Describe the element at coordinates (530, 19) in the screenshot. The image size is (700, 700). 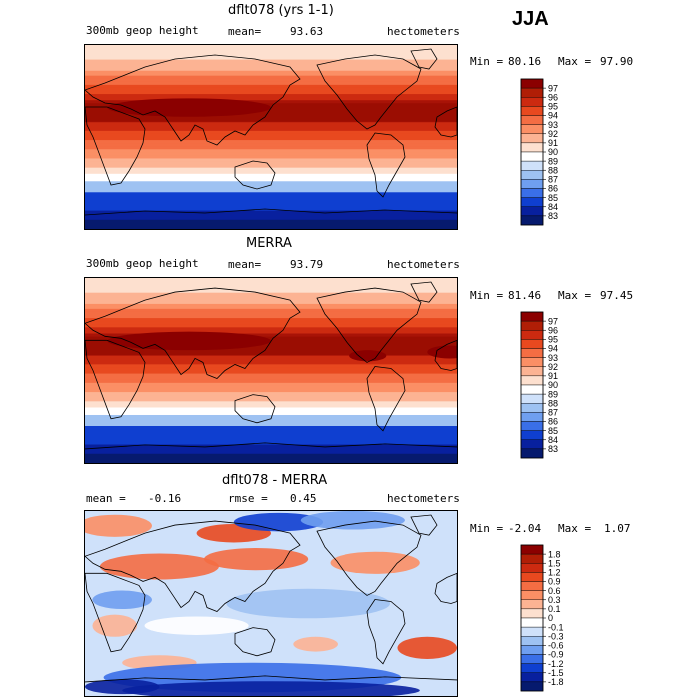
I see `season-label: JJA` at that location.